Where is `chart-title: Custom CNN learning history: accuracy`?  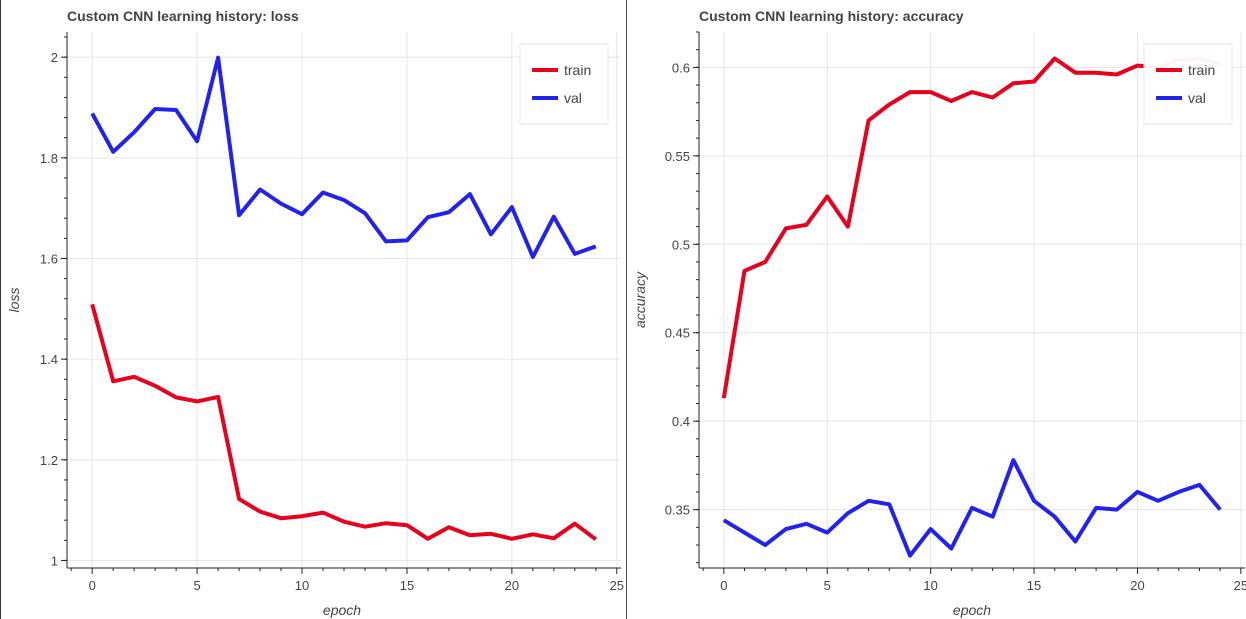
chart-title: Custom CNN learning history: accuracy is located at coordinates (831, 16).